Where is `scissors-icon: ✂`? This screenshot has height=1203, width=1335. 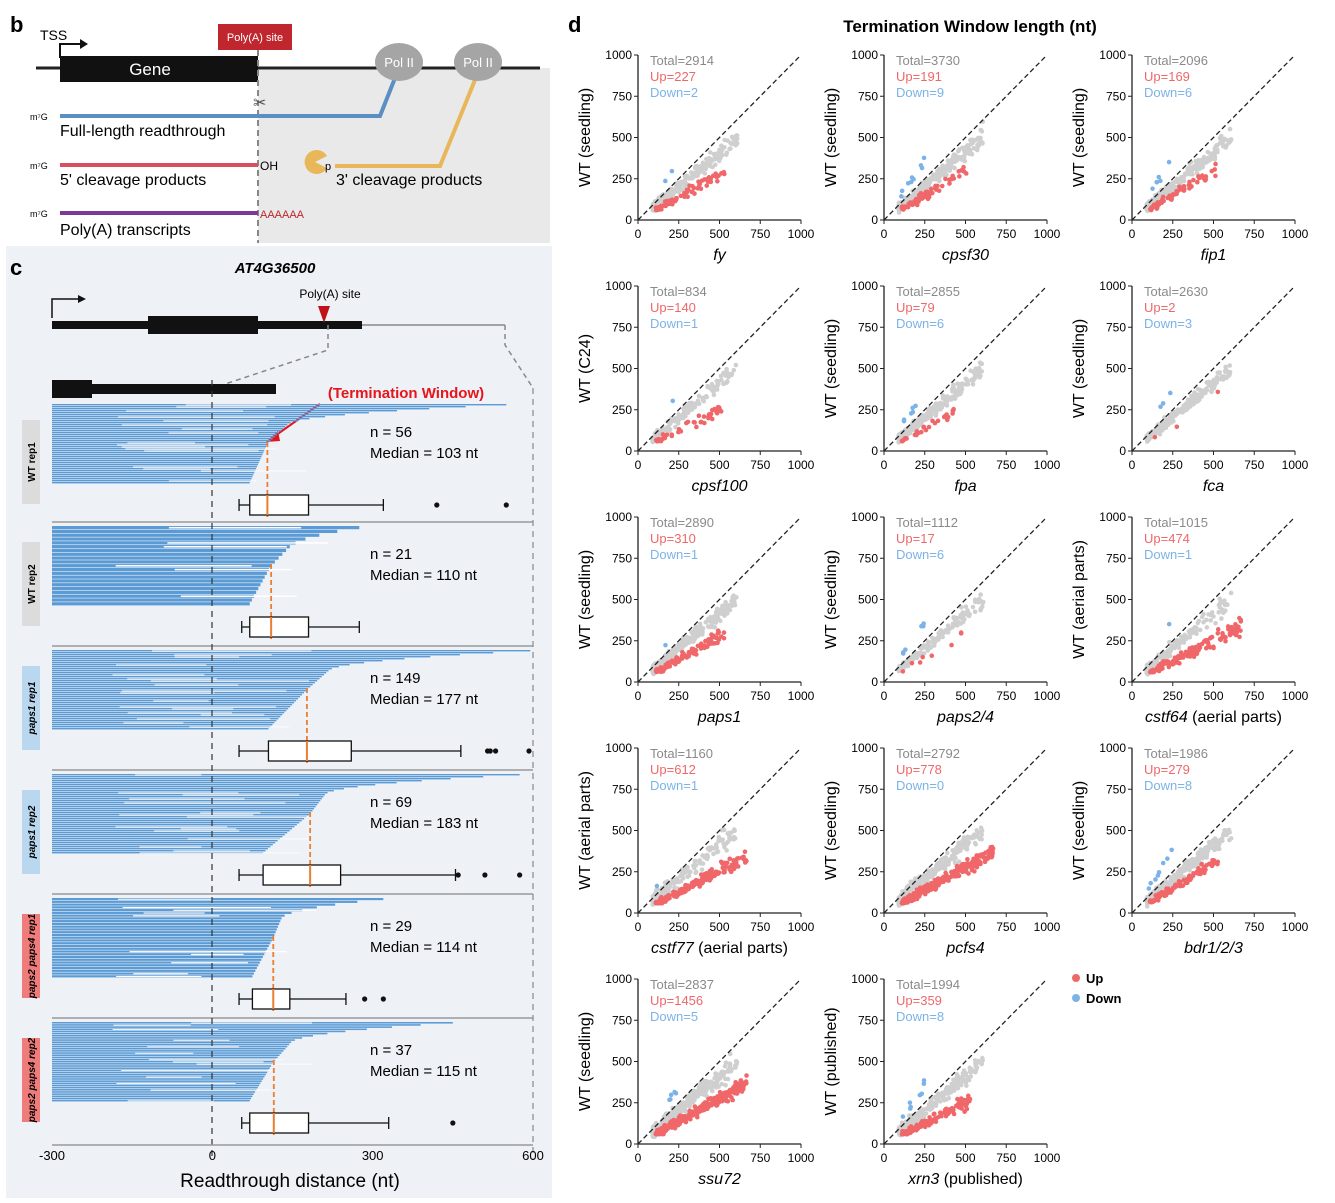
scissors-icon: ✂ is located at coordinates (259, 103).